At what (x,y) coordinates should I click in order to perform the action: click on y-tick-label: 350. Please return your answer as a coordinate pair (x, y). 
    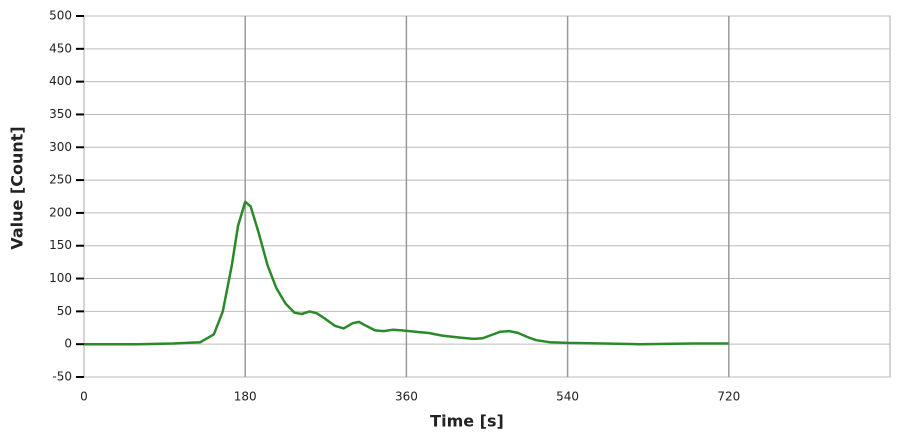
    Looking at the image, I should click on (60, 114).